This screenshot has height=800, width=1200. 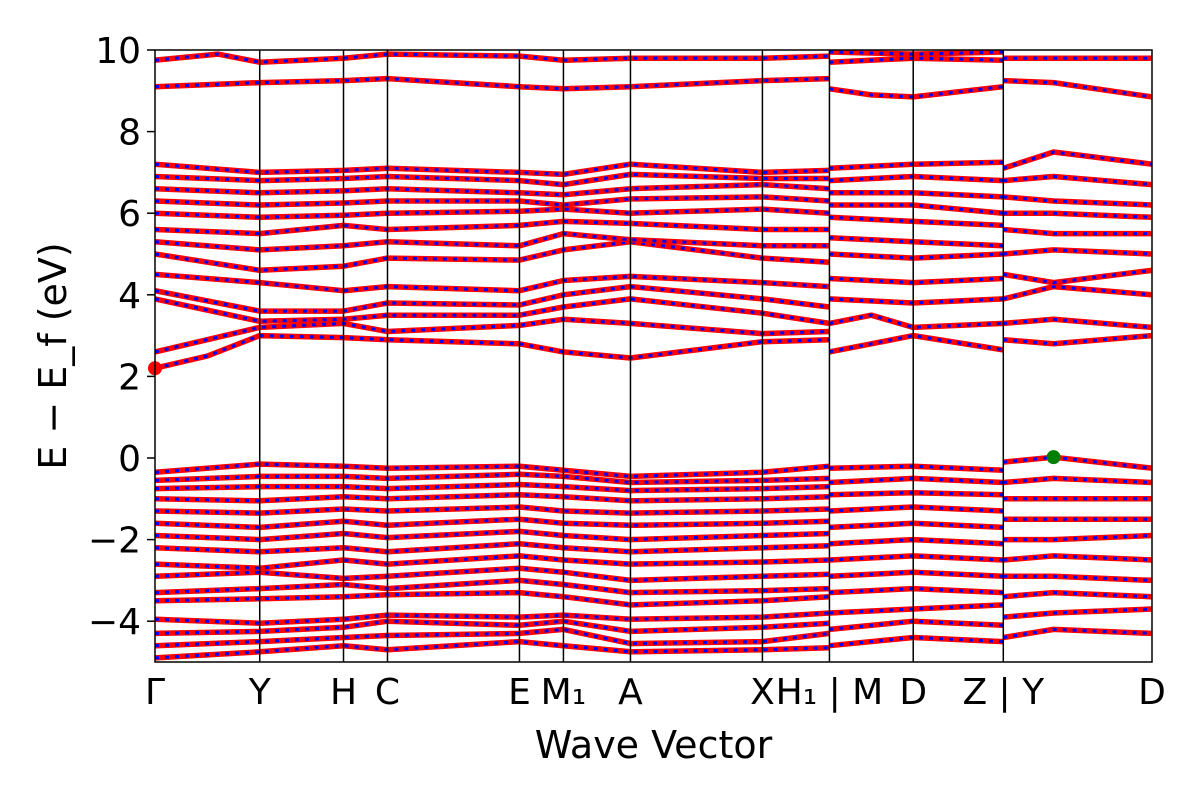 I want to click on y-tick-label-4: 4, so click(x=129, y=296).